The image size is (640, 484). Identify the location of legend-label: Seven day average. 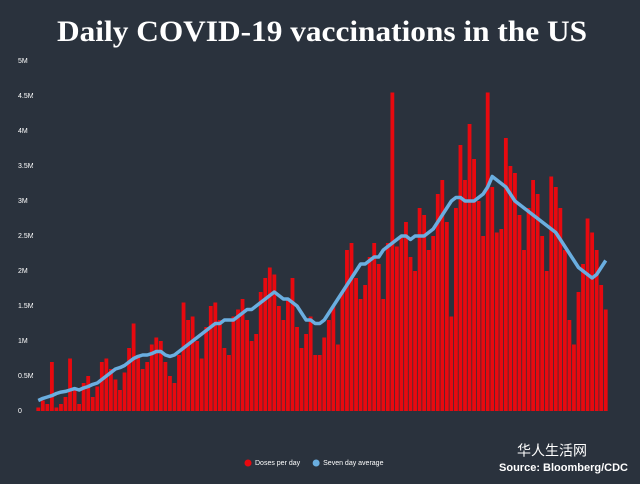
(353, 463).